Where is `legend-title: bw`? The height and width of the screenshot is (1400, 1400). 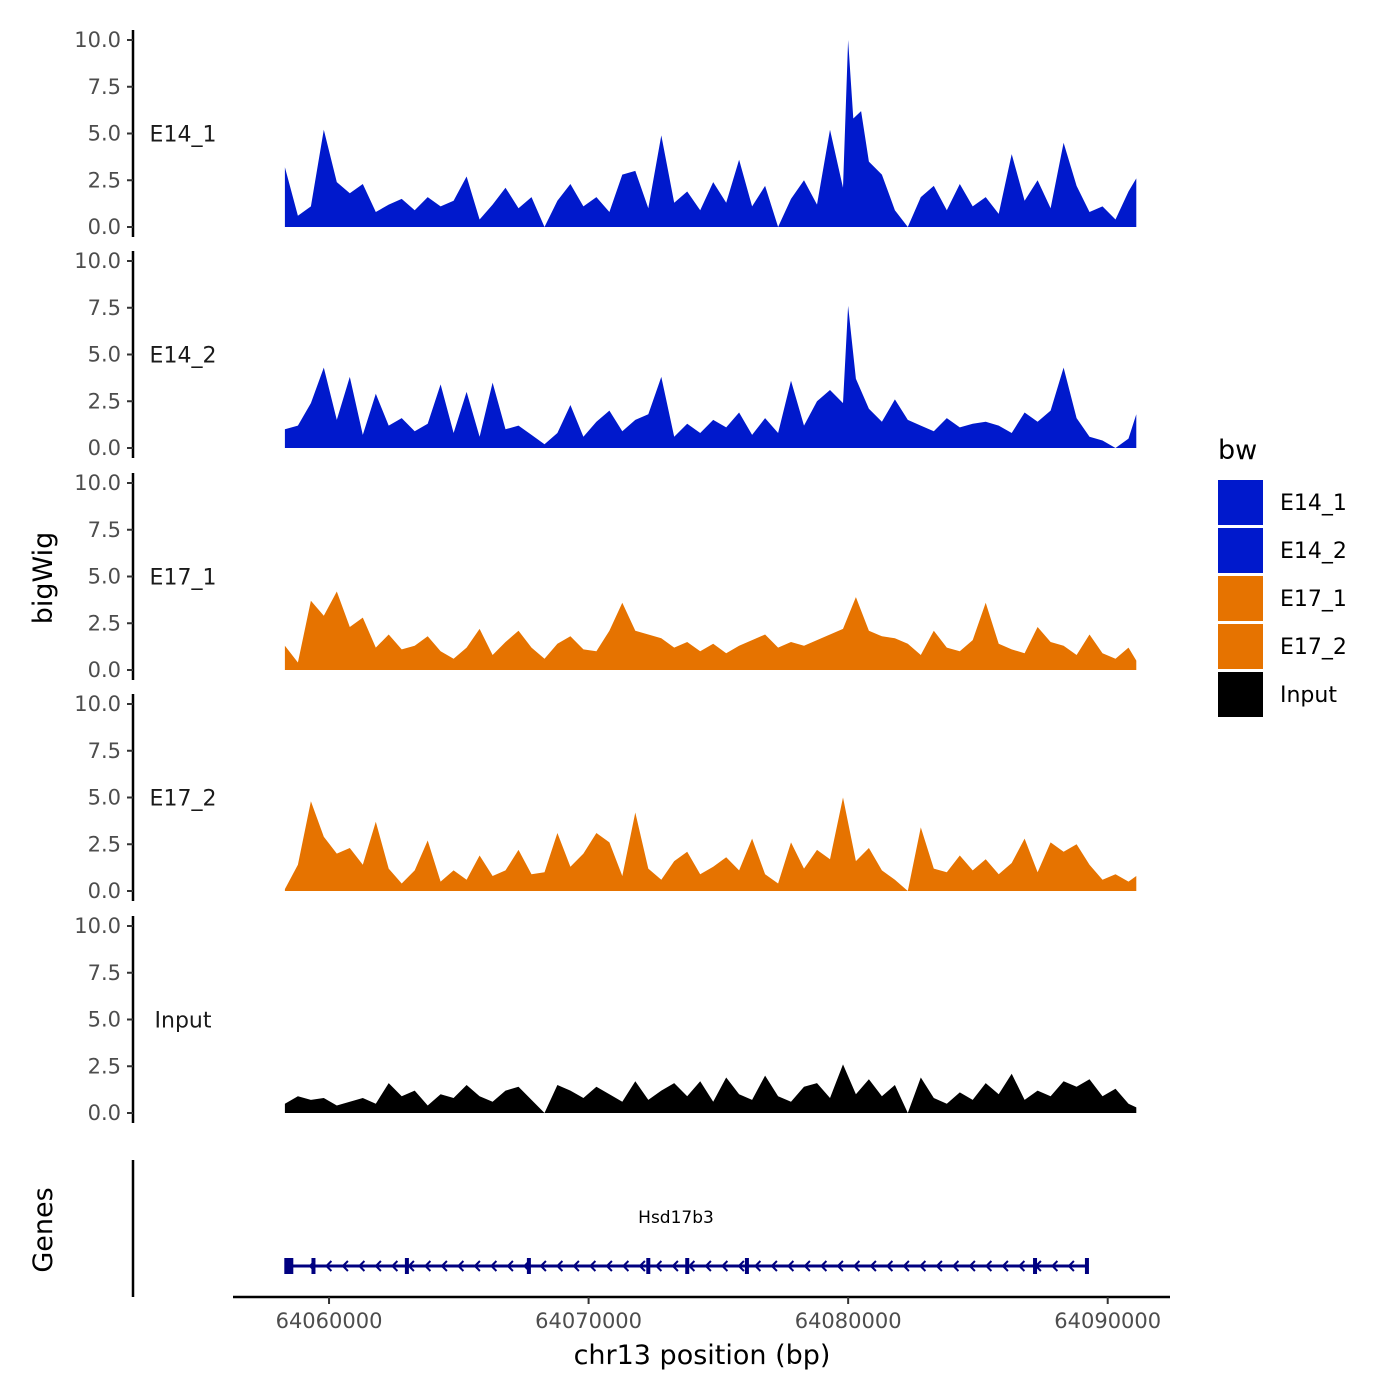 legend-title: bw is located at coordinates (1237, 450).